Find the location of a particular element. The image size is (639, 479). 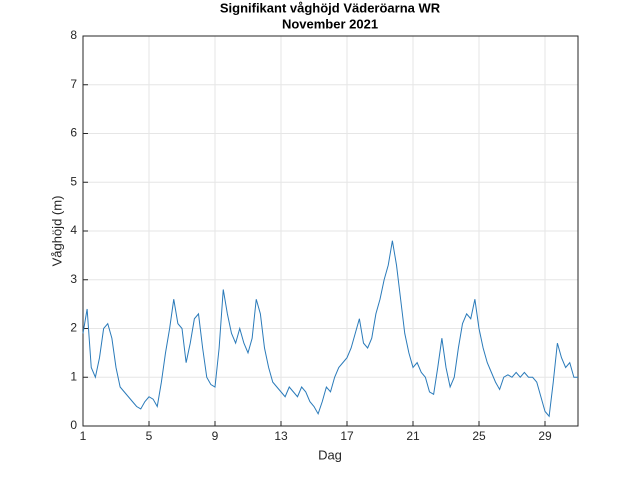

x-tick-label: 9 is located at coordinates (215, 436).